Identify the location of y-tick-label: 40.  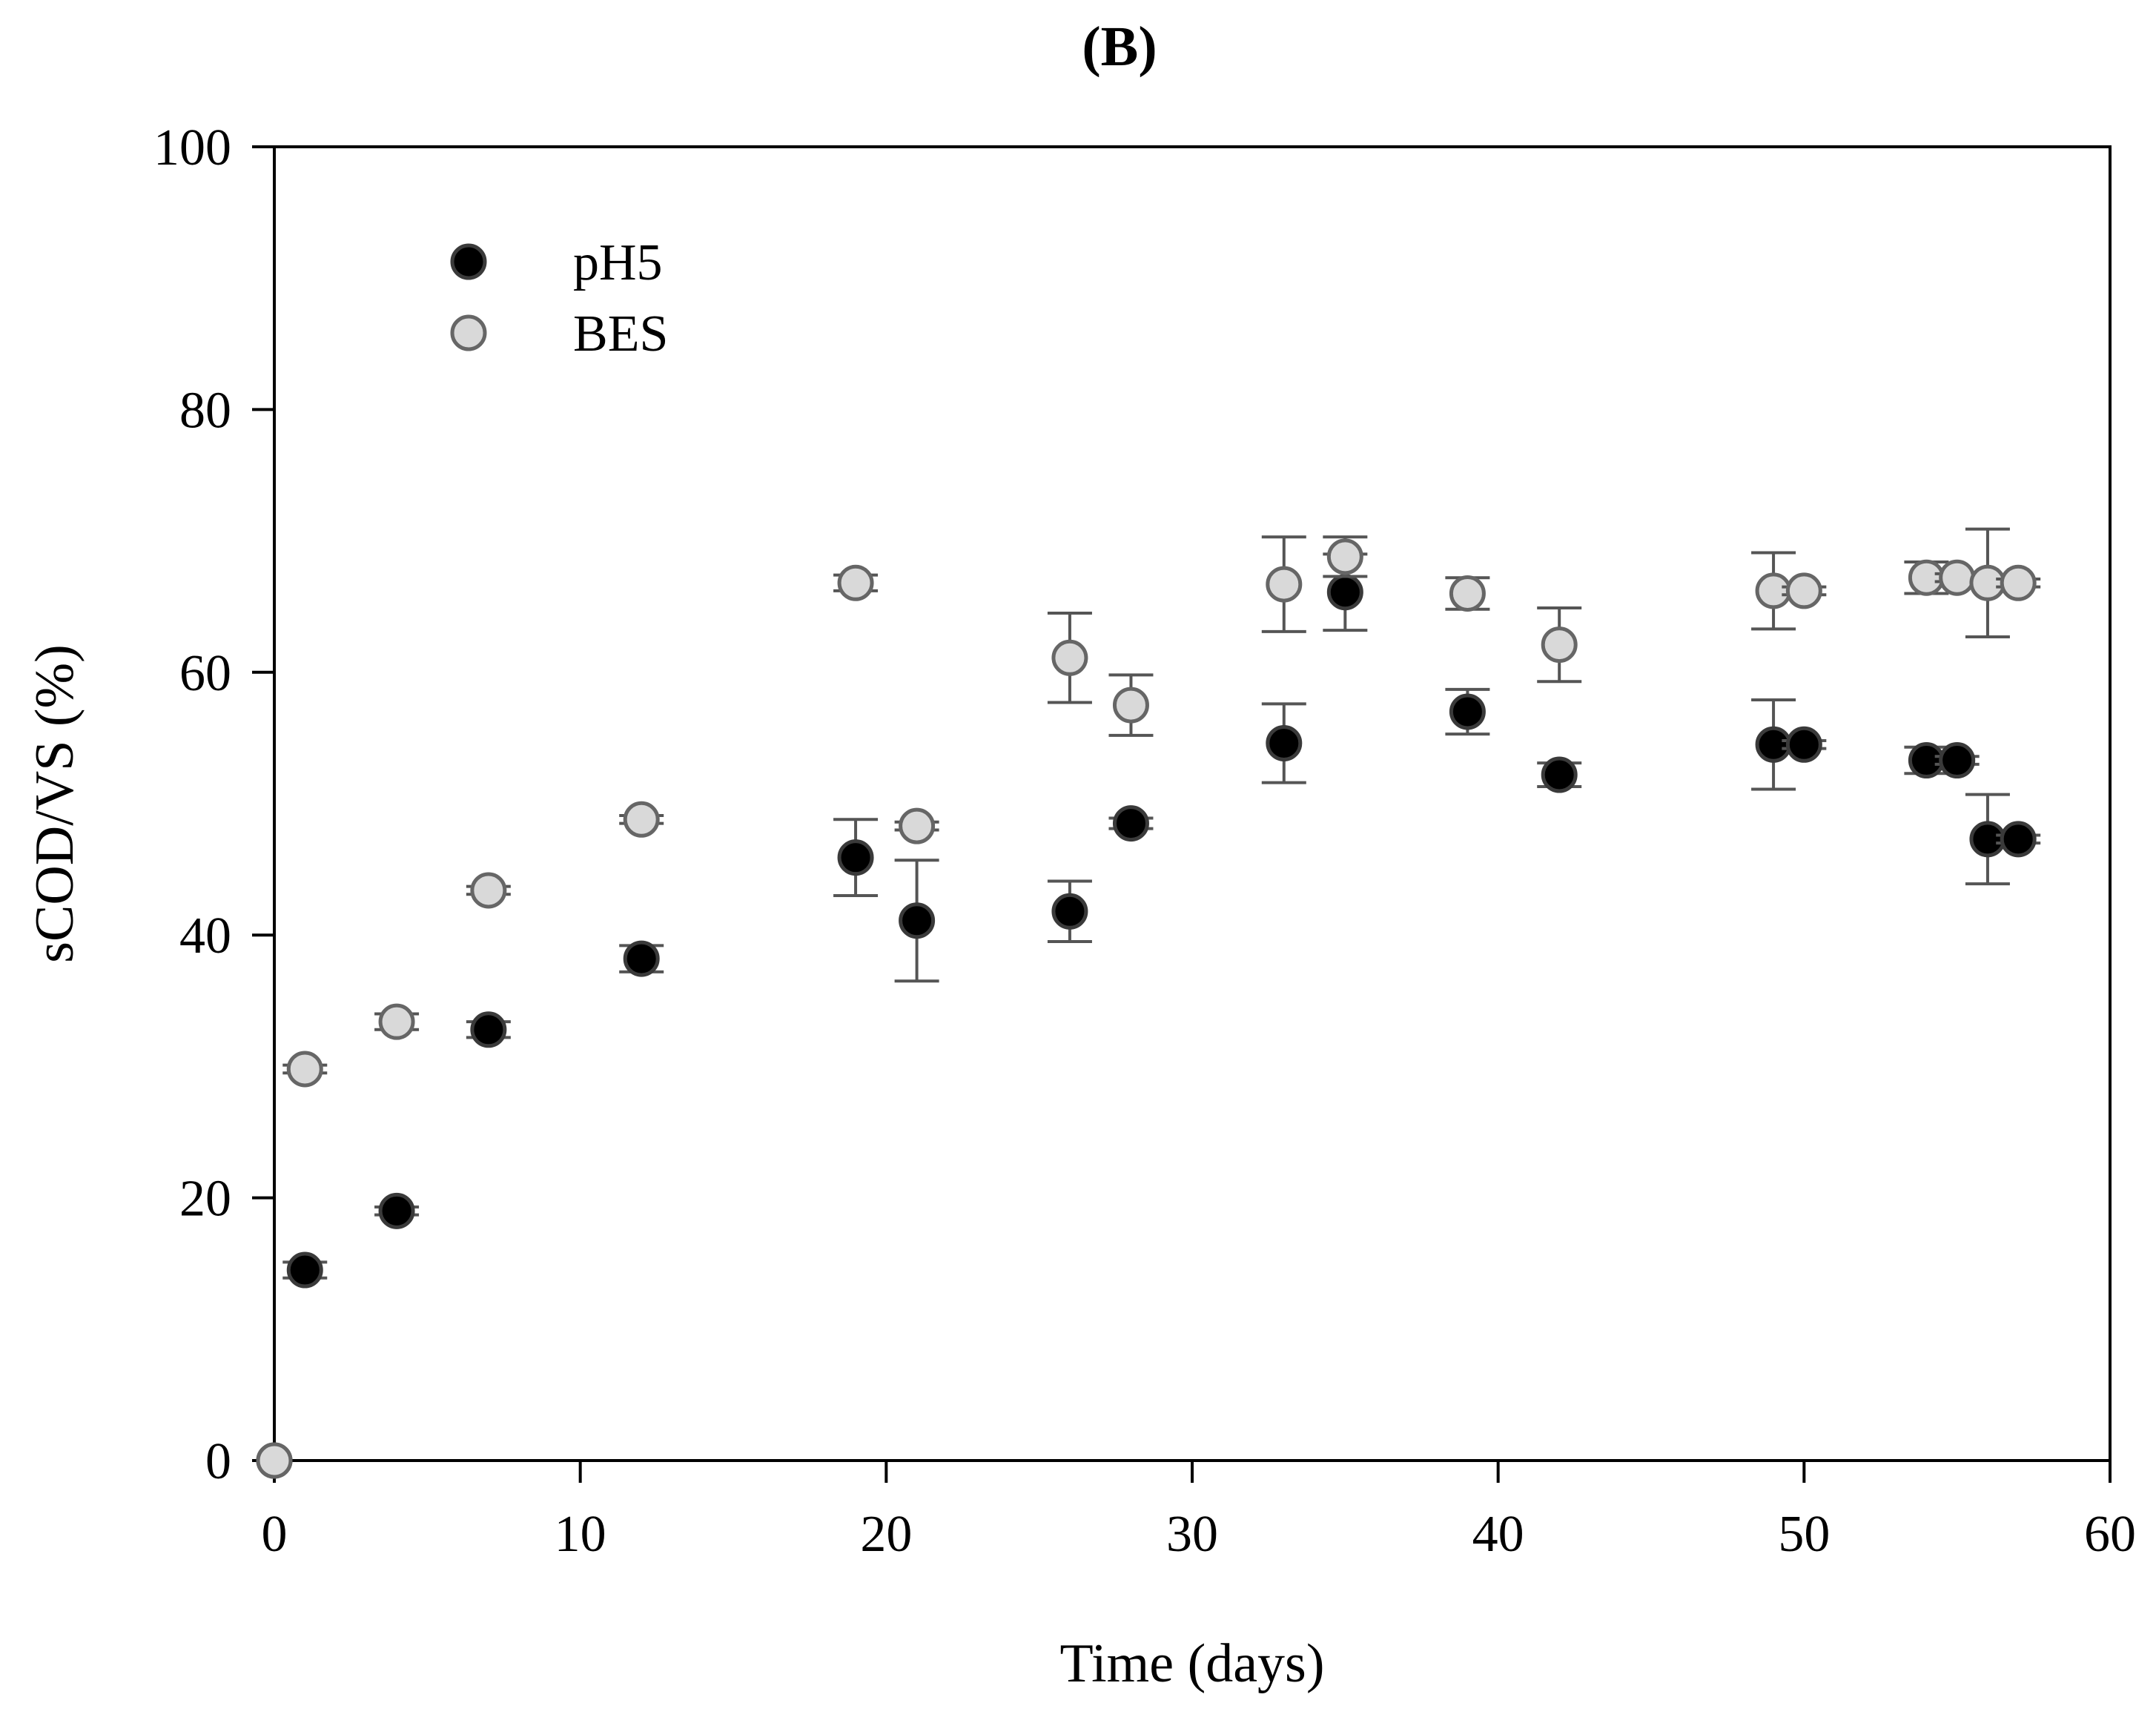
(205, 936).